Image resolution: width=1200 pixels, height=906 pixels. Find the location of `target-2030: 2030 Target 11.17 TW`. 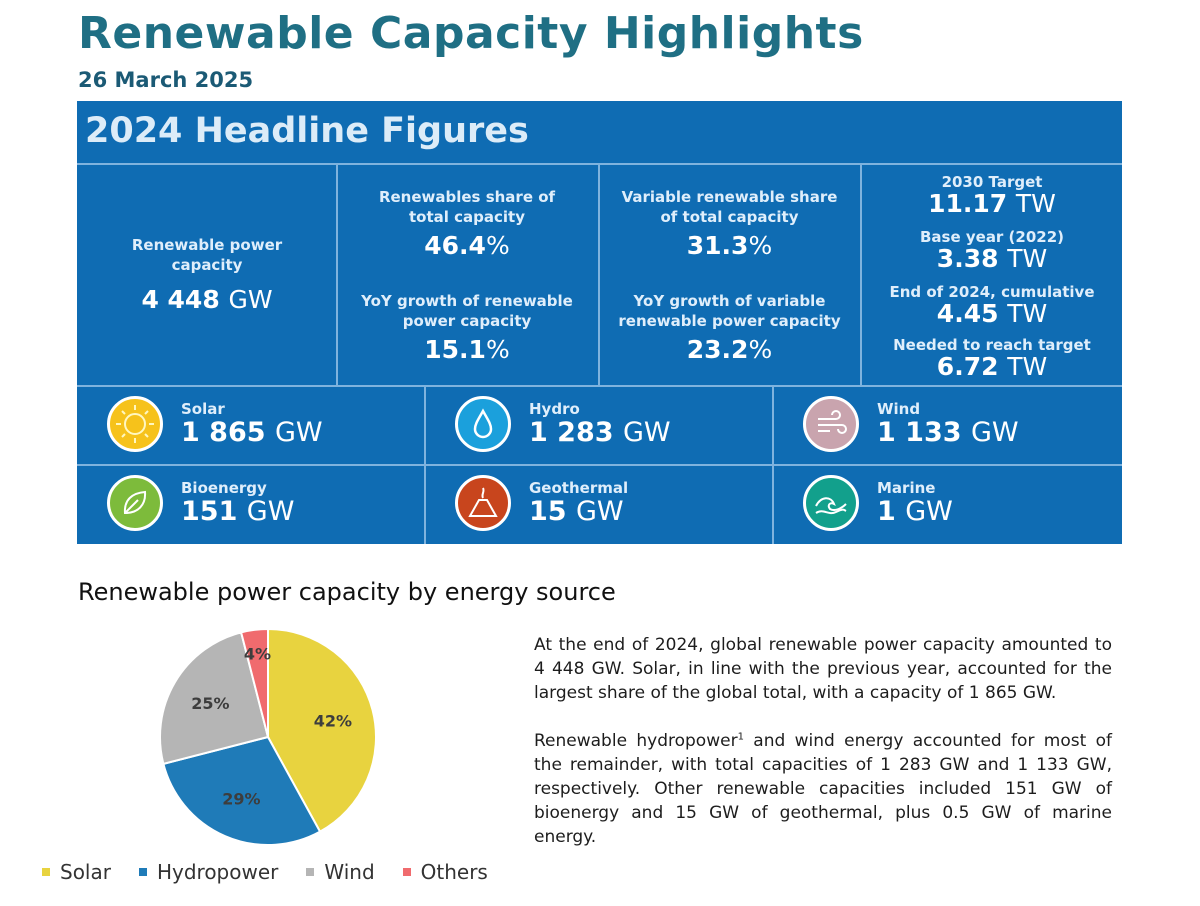

target-2030: 2030 Target 11.17 TW is located at coordinates (992, 195).